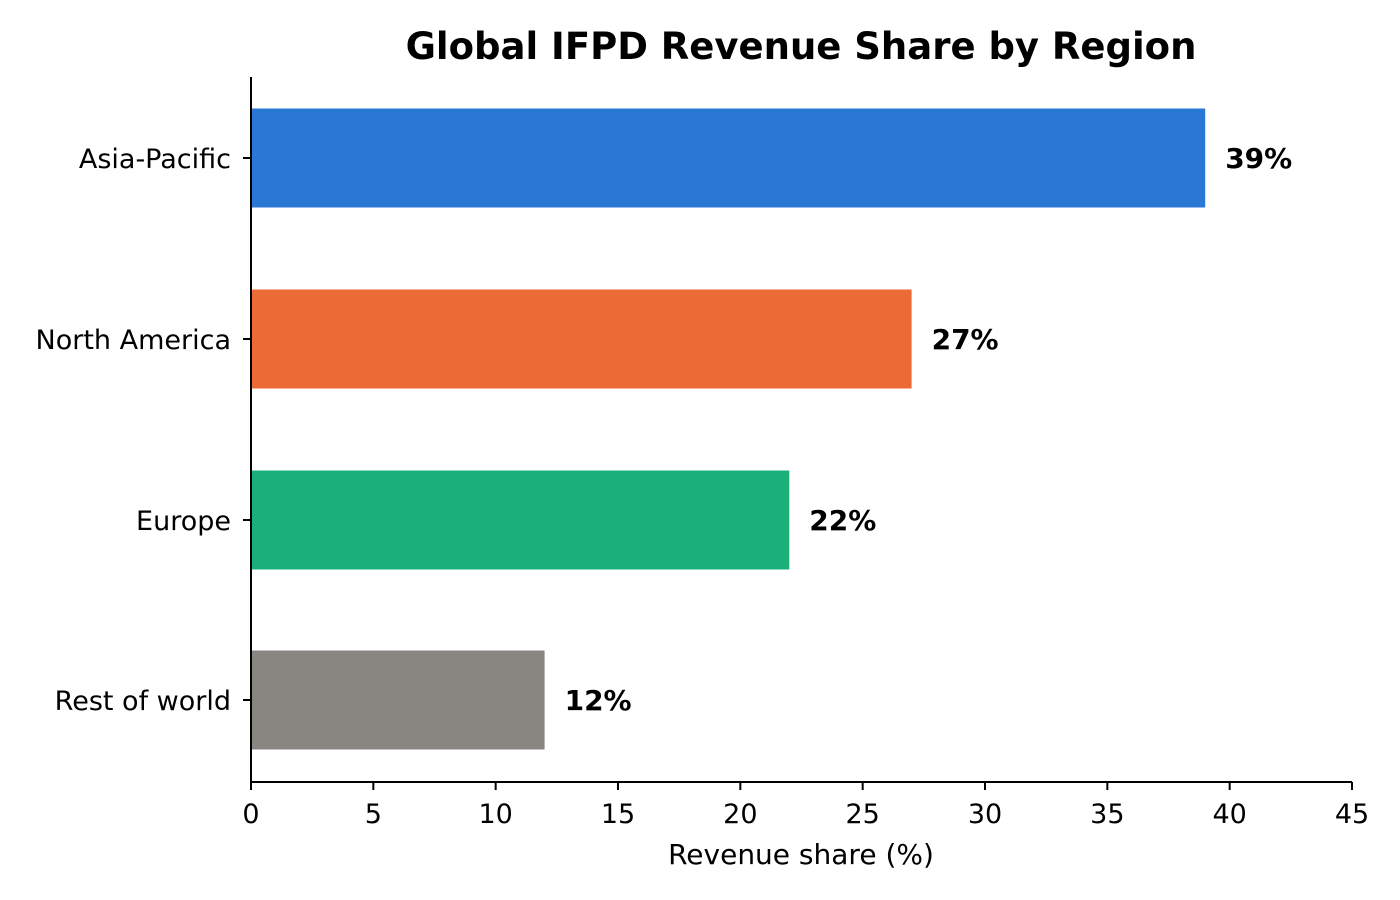  I want to click on data-label-north-america: 27%, so click(965, 339).